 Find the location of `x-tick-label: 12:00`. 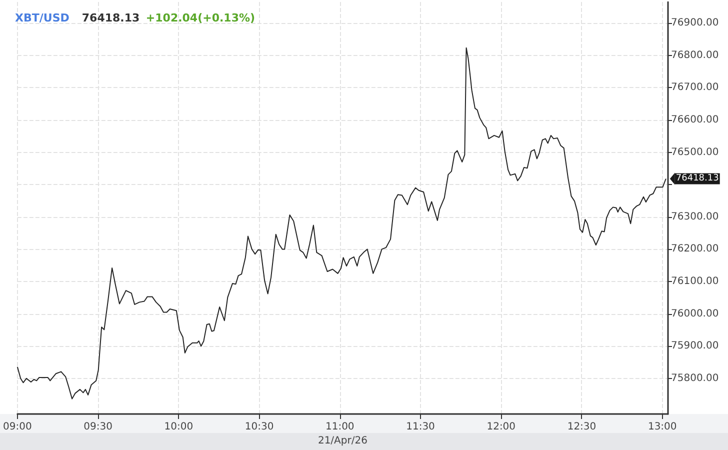

x-tick-label: 12:00 is located at coordinates (501, 427).